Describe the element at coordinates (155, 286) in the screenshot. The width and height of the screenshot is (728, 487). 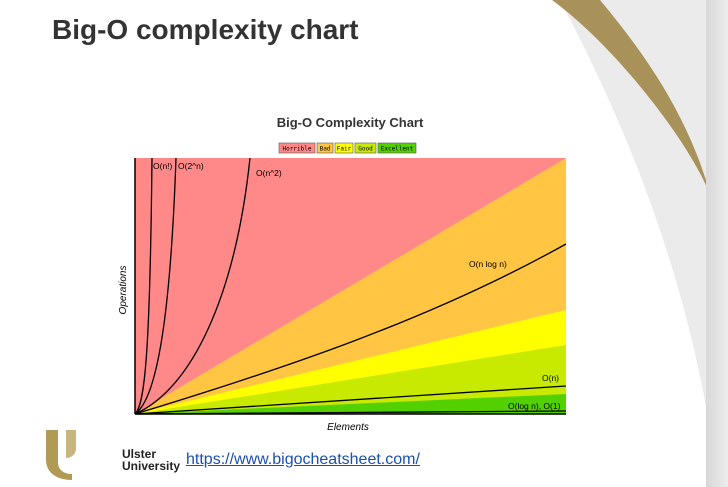
I see `curve-2-to-n` at that location.